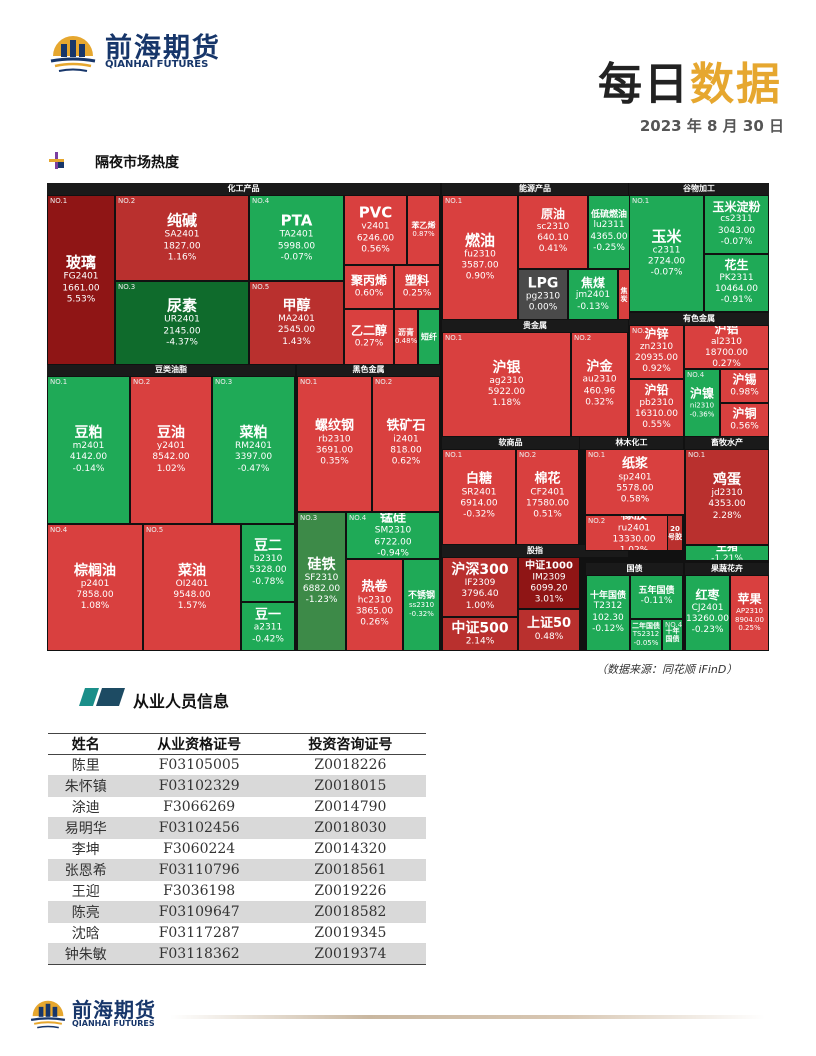 Image resolution: width=816 pixels, height=1056 pixels. Describe the element at coordinates (268, 626) in the screenshot. I see `tile-content: 豆一 a2311 -0.42%` at that location.